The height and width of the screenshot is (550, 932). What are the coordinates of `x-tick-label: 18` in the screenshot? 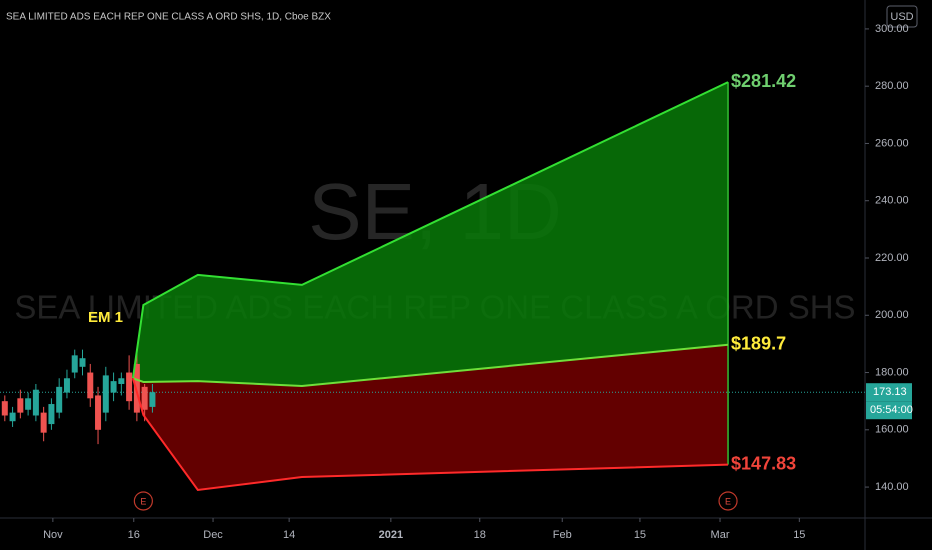 It's located at (480, 535).